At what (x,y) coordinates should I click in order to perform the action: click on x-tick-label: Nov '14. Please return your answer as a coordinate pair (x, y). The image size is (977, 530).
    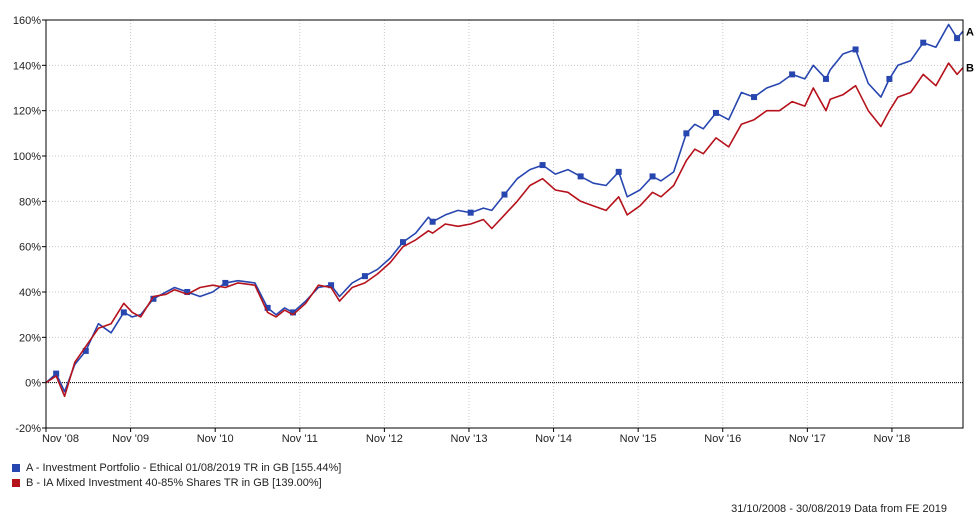
    Looking at the image, I should click on (553, 439).